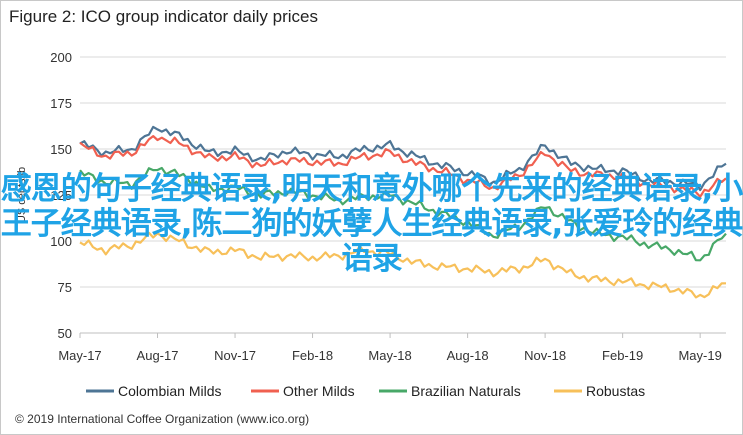 The image size is (743, 435). Describe the element at coordinates (319, 391) in the screenshot. I see `legend-entry: Other Milds` at that location.